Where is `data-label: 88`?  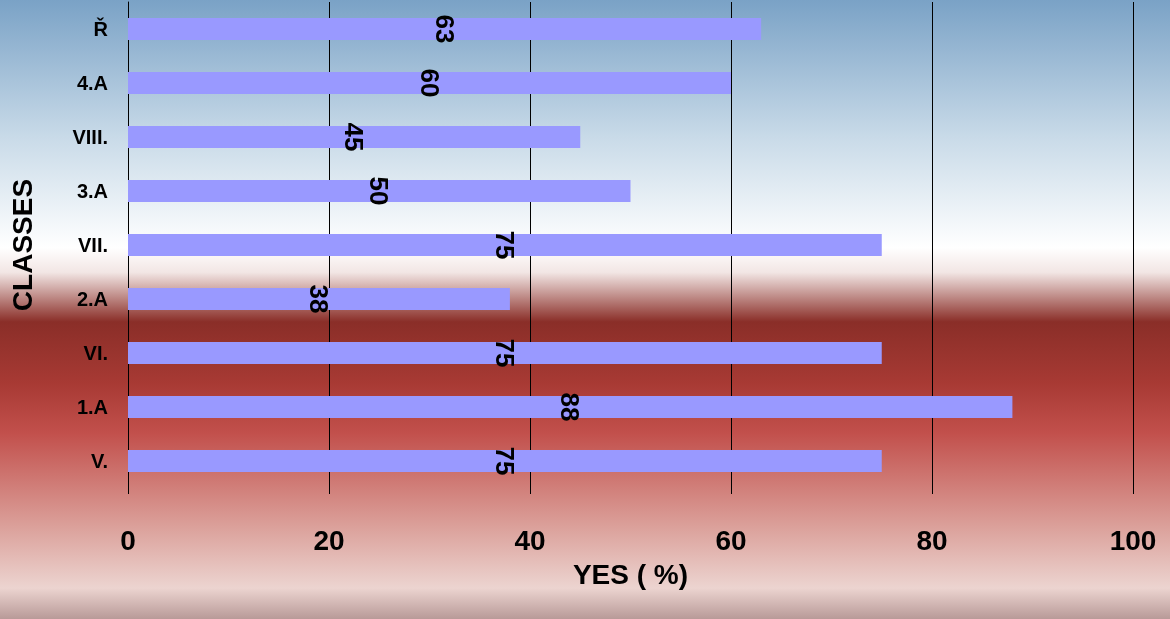 data-label: 88 is located at coordinates (570, 407).